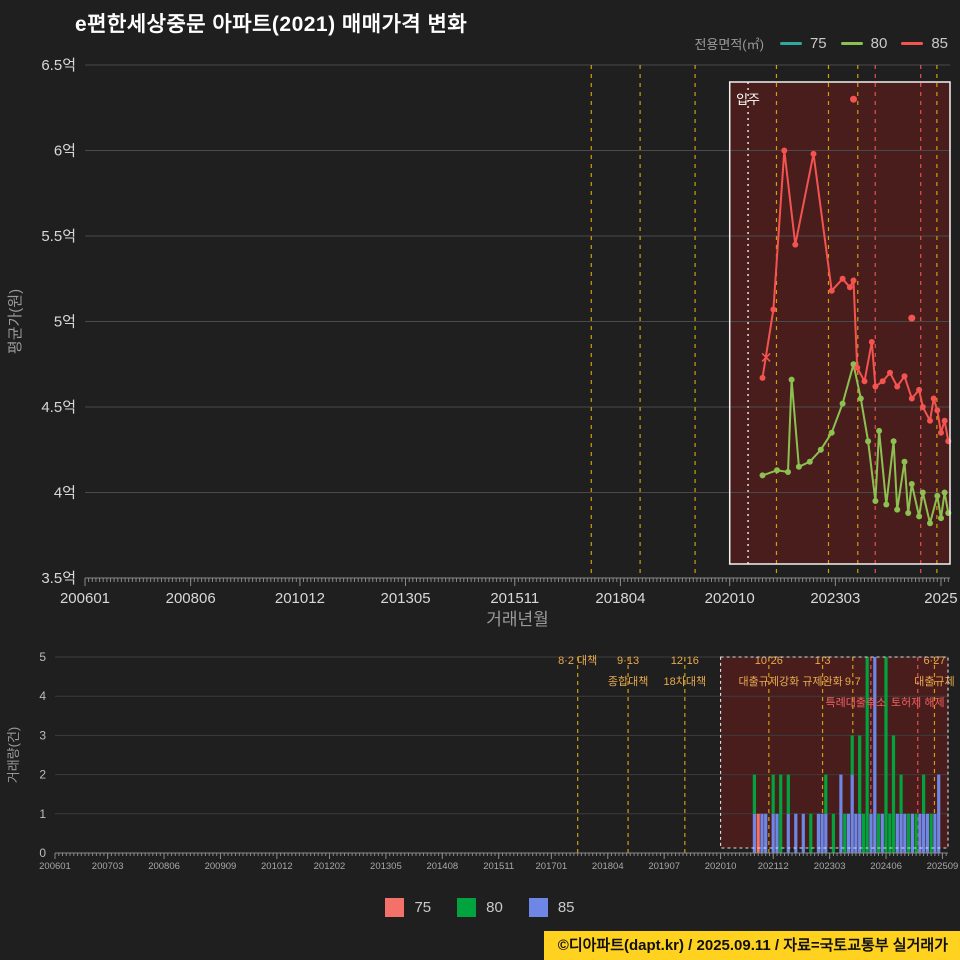  I want to click on svg-text: 2025, so click(940, 598).